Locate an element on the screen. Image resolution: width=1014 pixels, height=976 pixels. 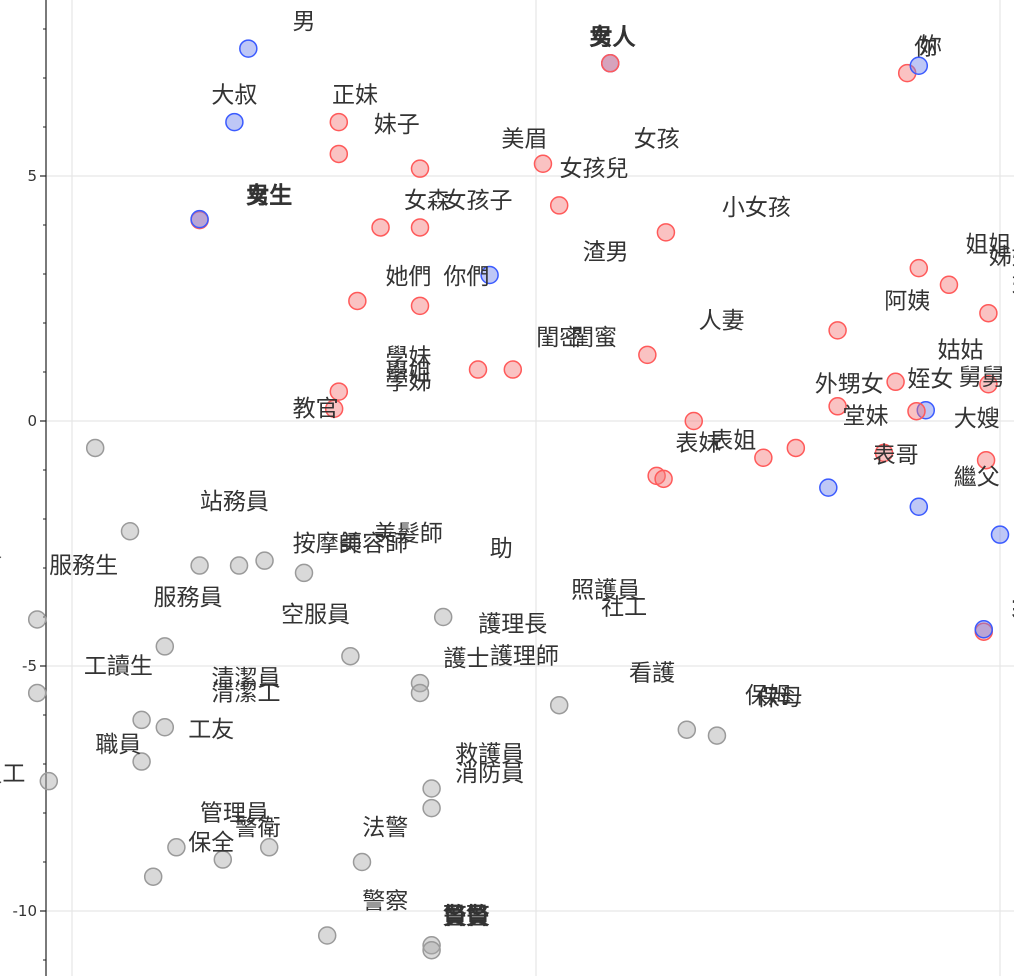
point-label: 學姊 is located at coordinates (408, 382).